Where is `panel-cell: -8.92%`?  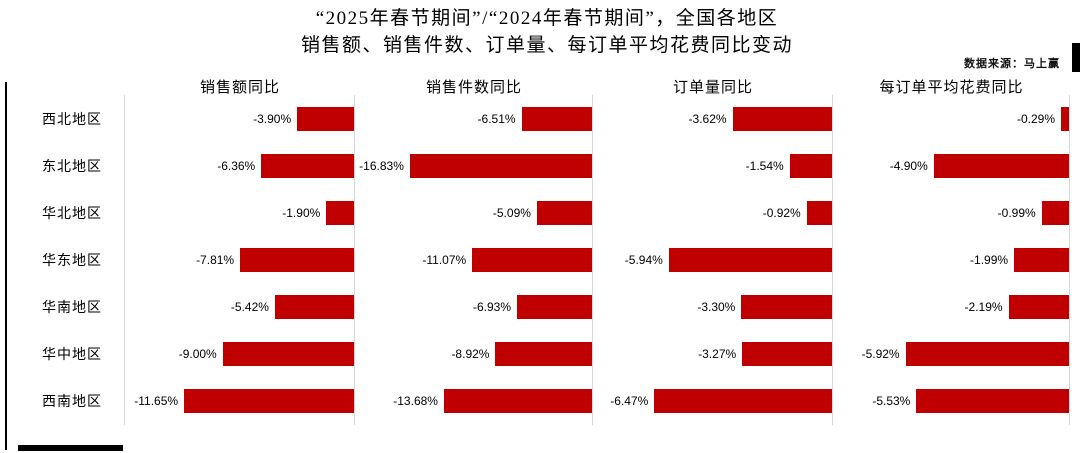 panel-cell: -8.92% is located at coordinates (474, 354).